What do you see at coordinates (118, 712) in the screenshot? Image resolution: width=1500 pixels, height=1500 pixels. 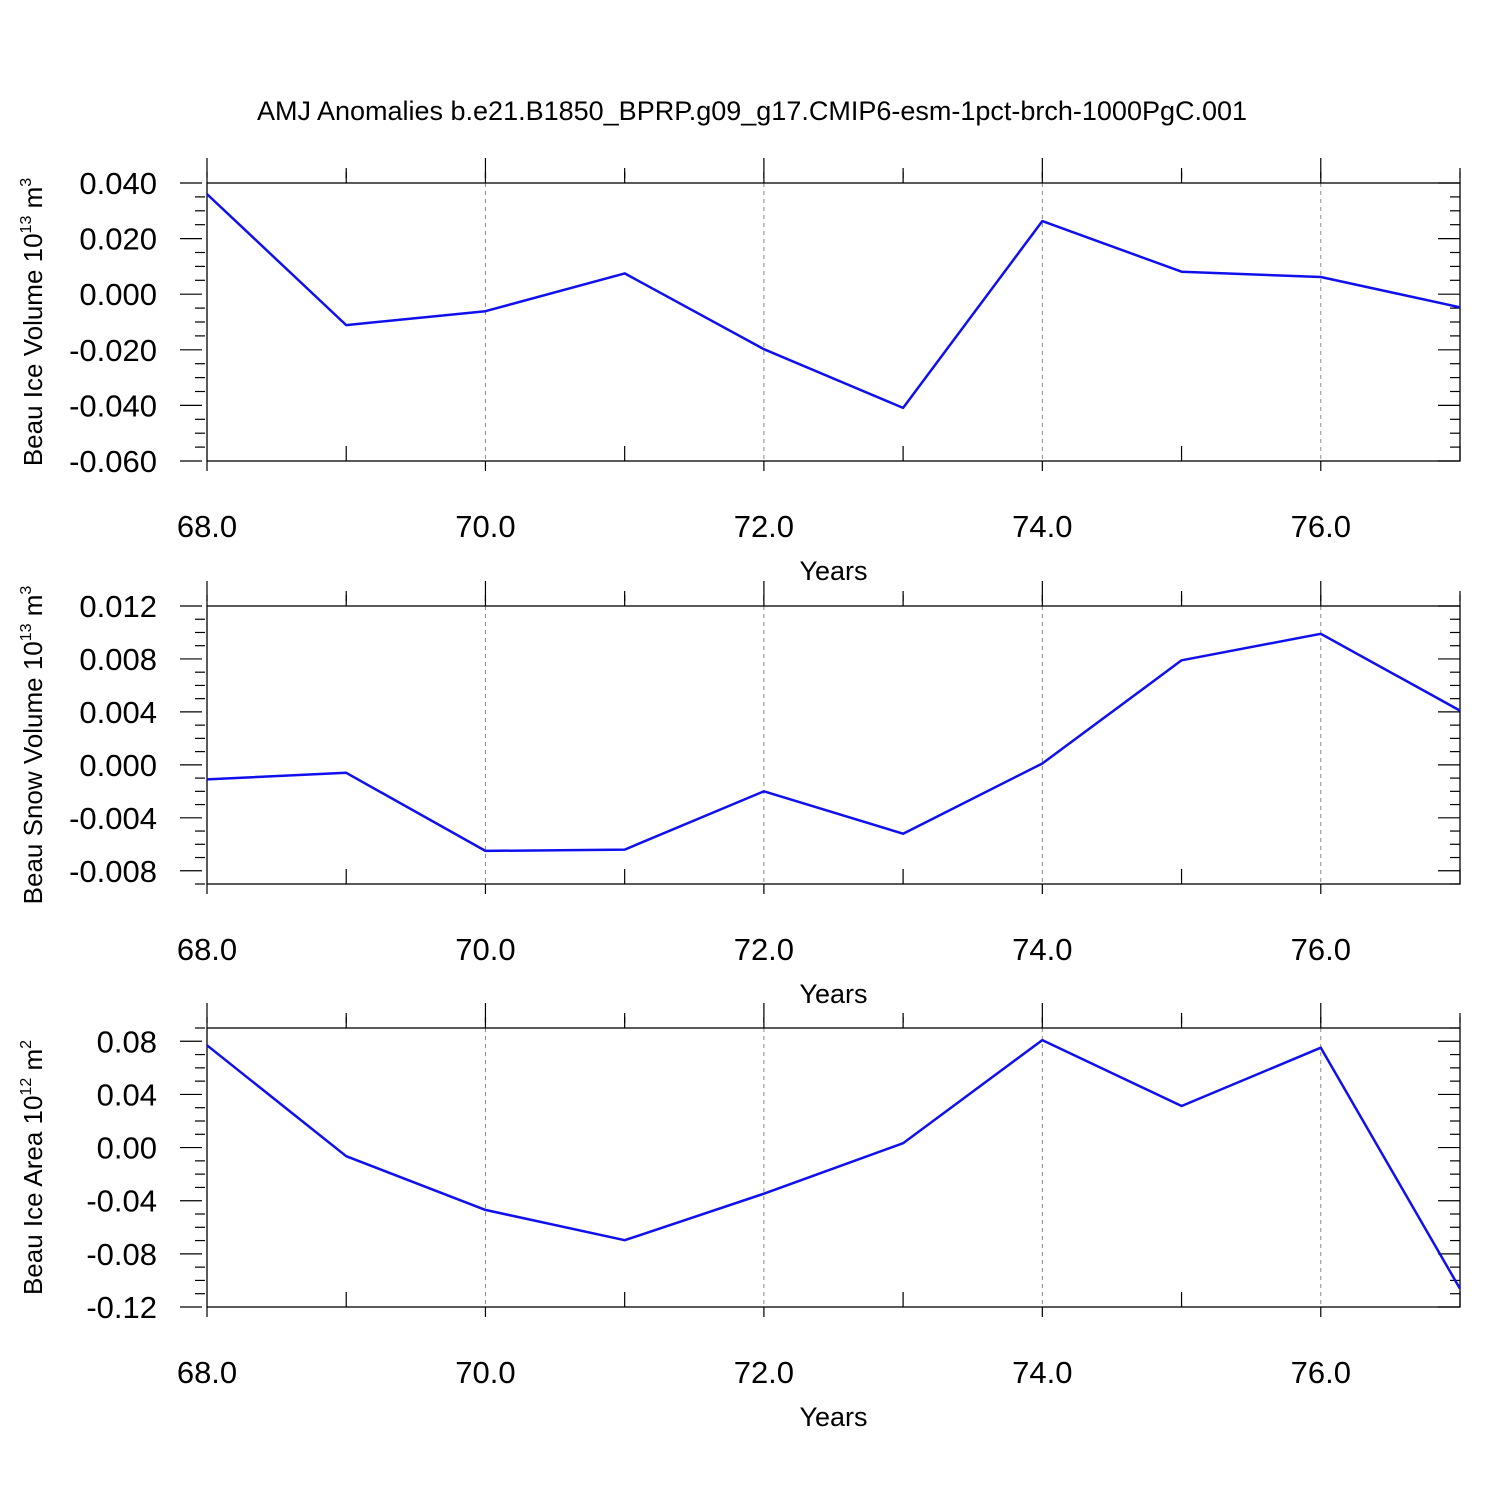 I see `y-tick-label: 0.004` at bounding box center [118, 712].